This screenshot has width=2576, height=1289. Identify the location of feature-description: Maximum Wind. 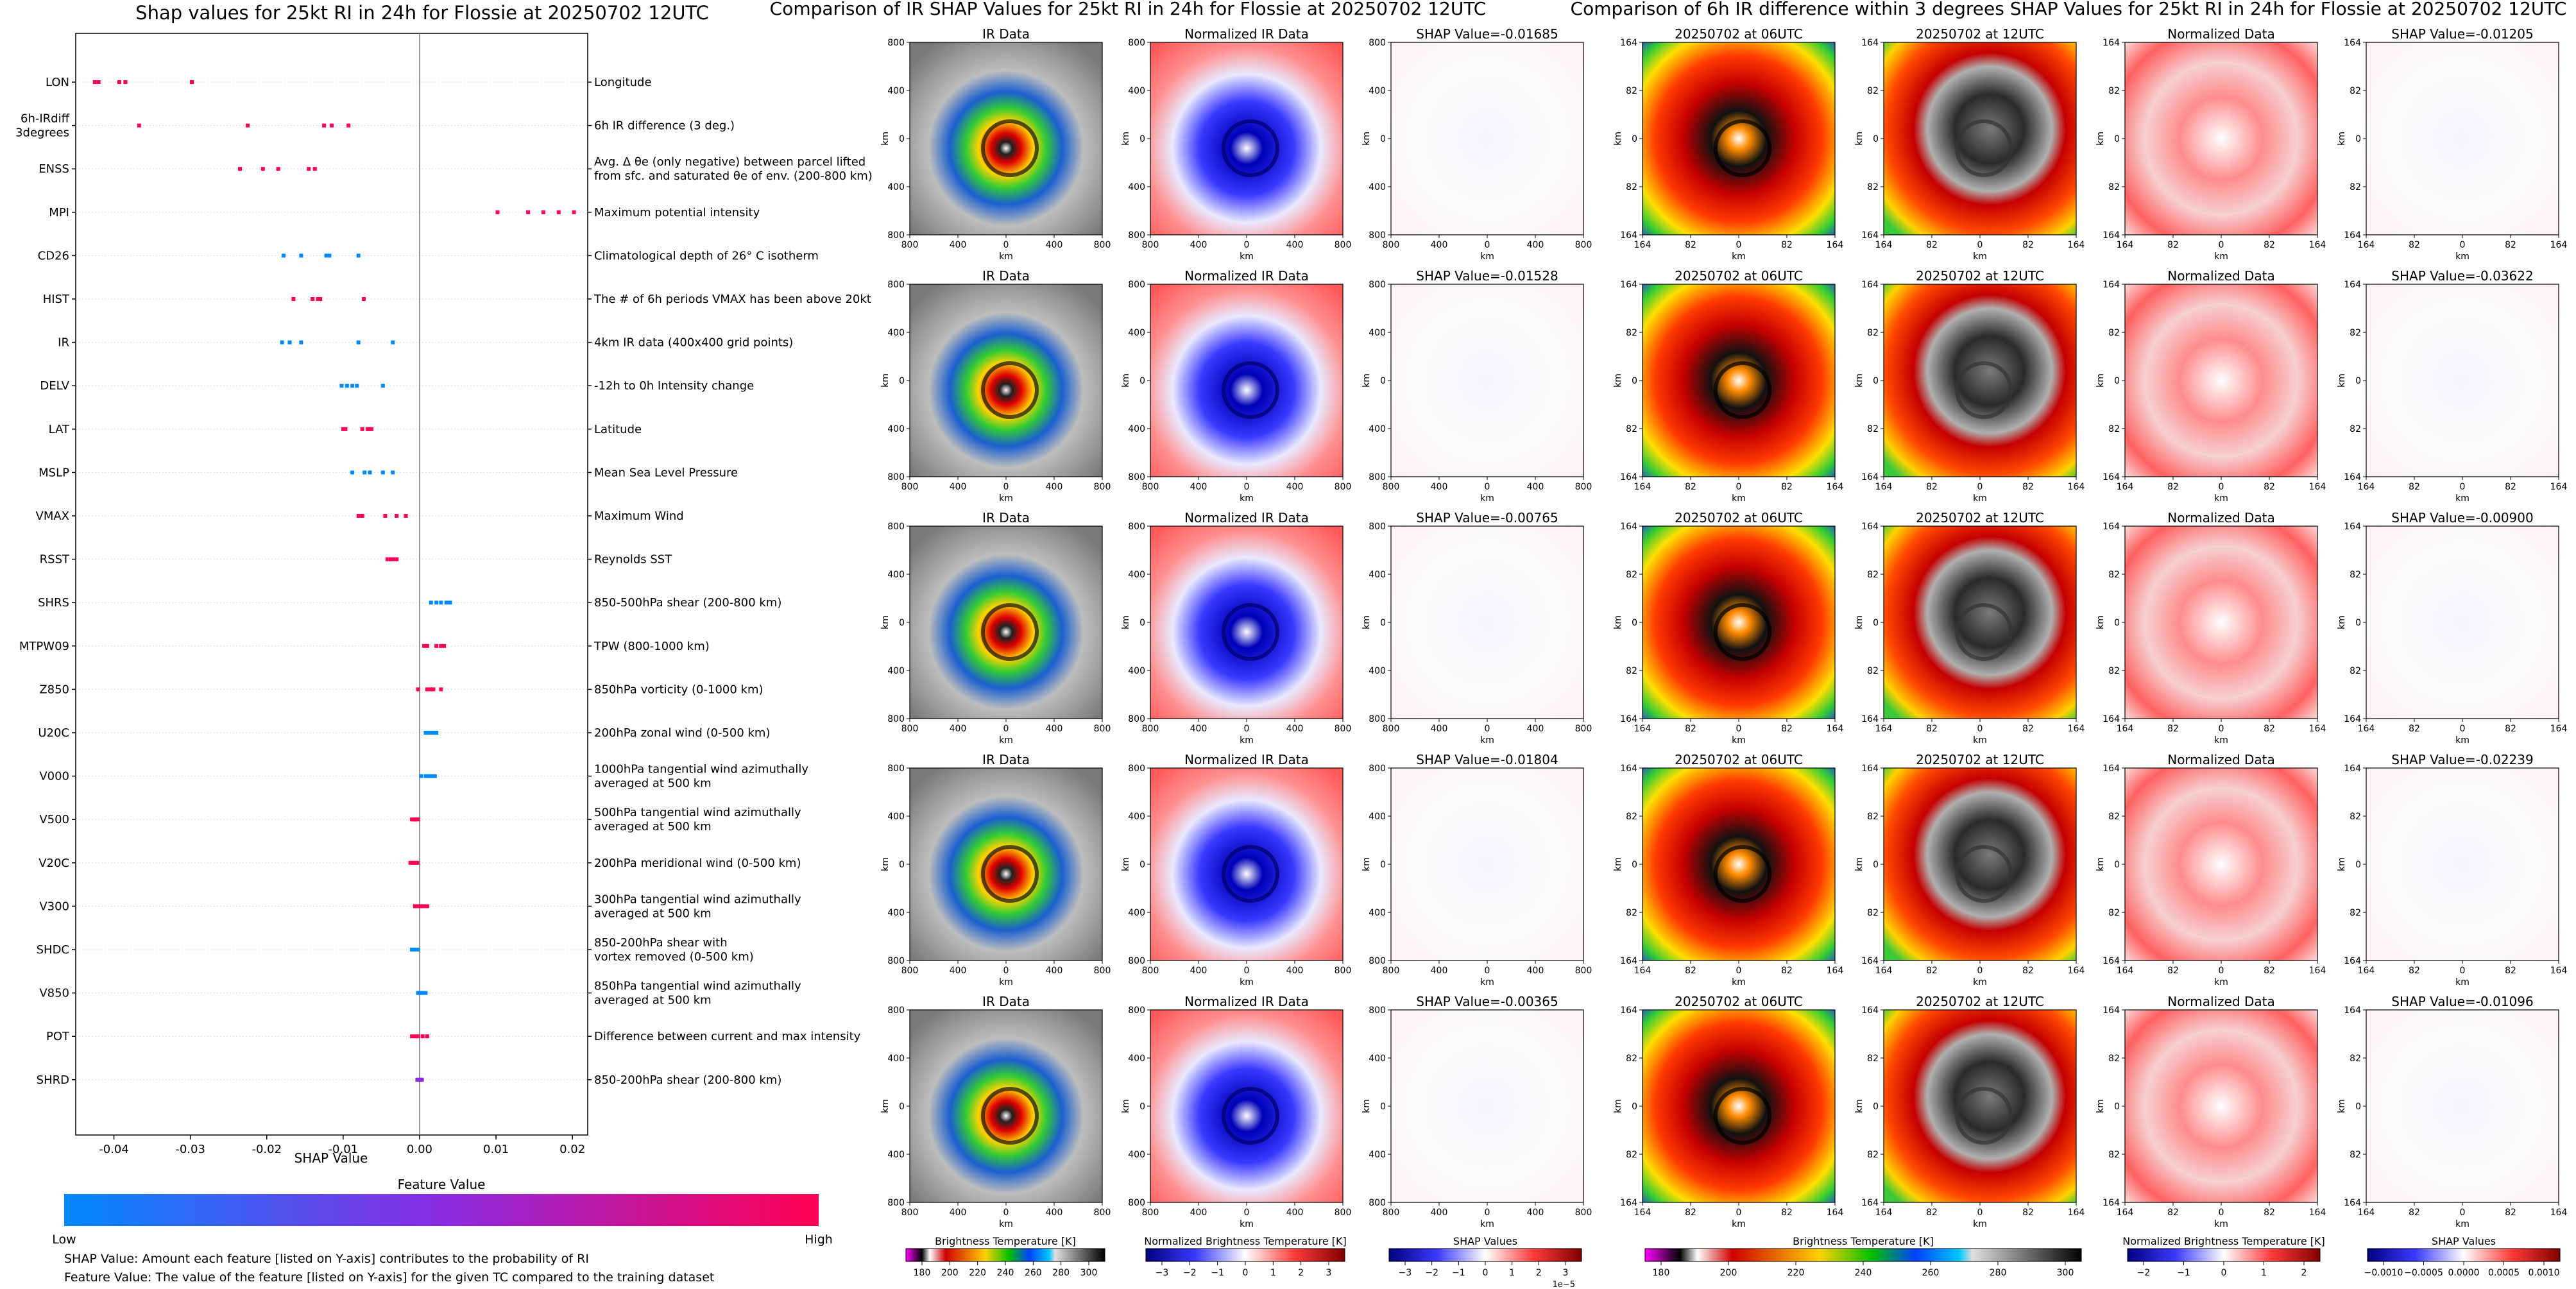
(639, 516).